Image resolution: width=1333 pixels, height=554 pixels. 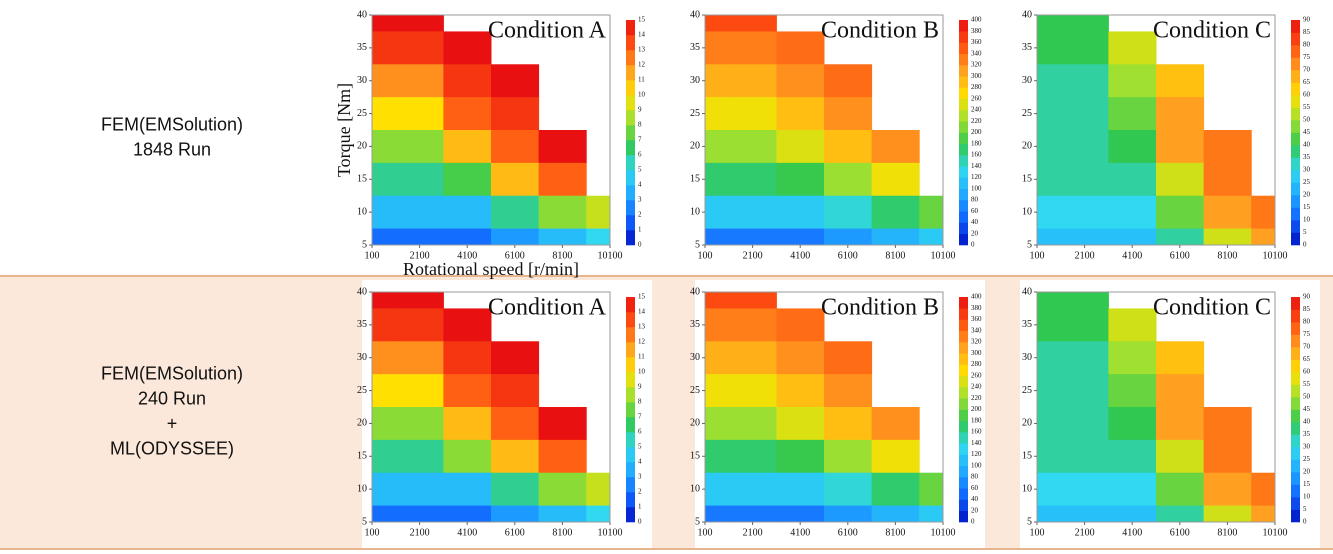 I want to click on colorbar-label: 80, so click(x=975, y=477).